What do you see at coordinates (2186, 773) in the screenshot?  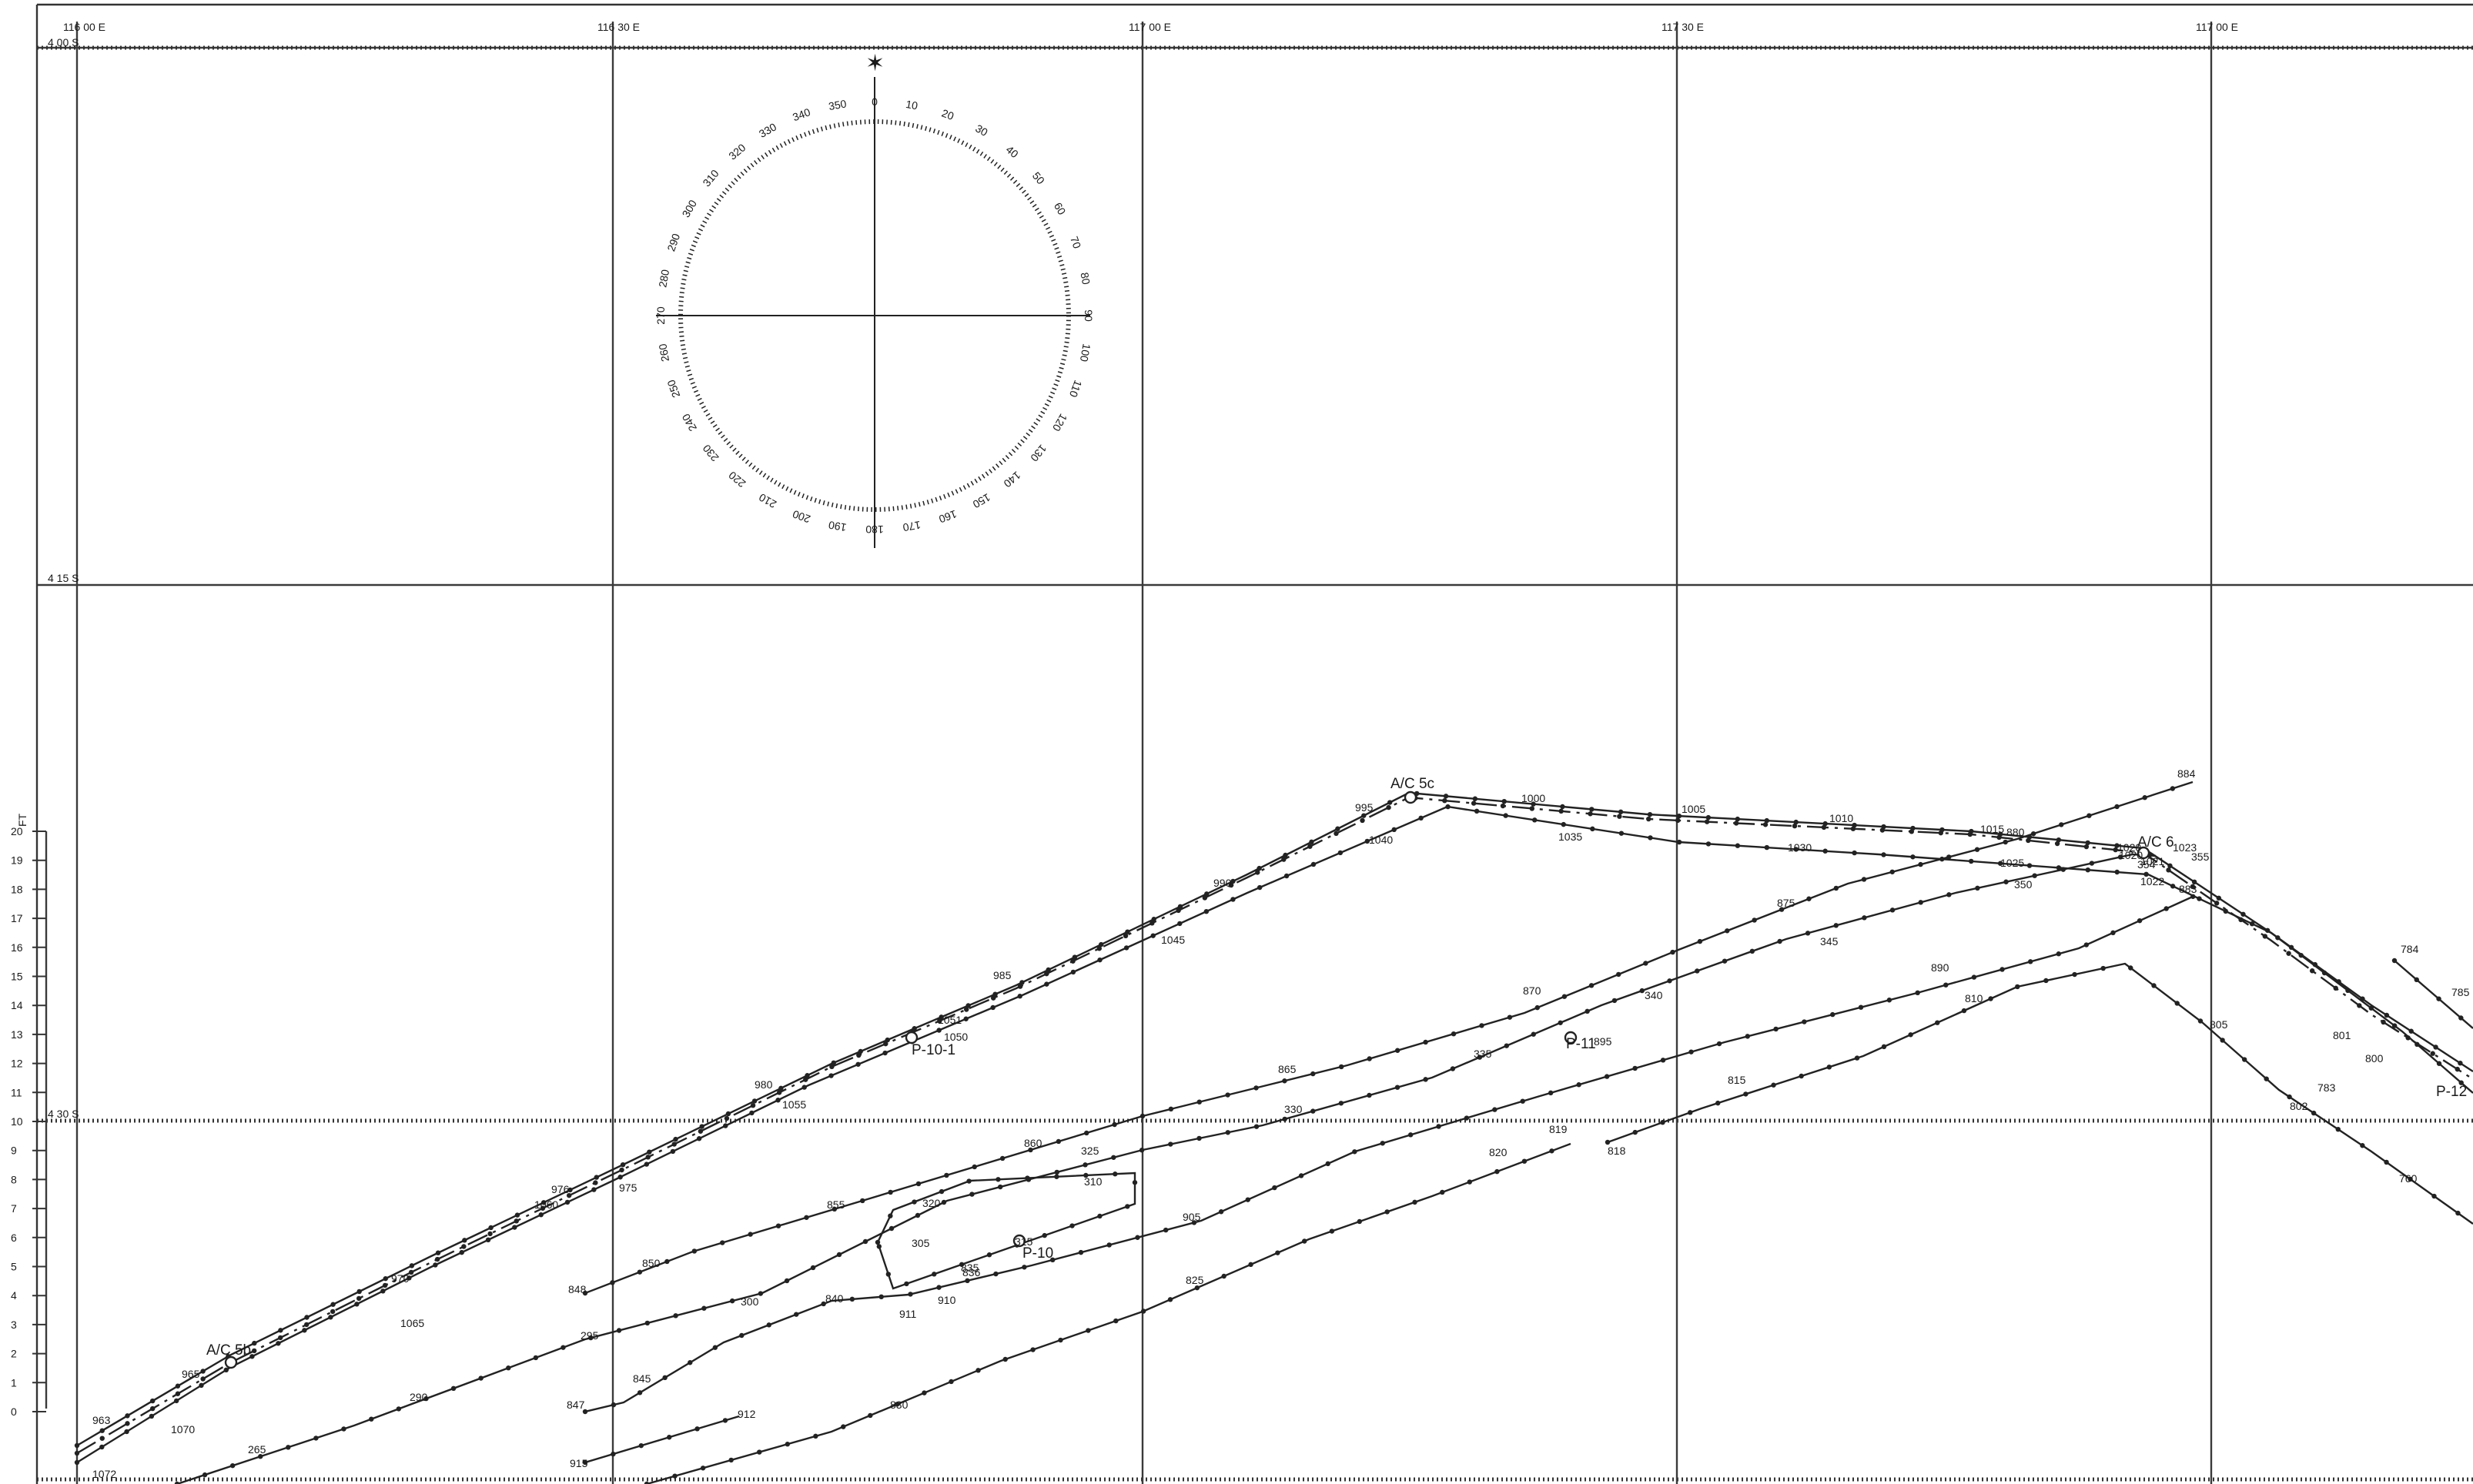 I see `track-number-label: 884` at bounding box center [2186, 773].